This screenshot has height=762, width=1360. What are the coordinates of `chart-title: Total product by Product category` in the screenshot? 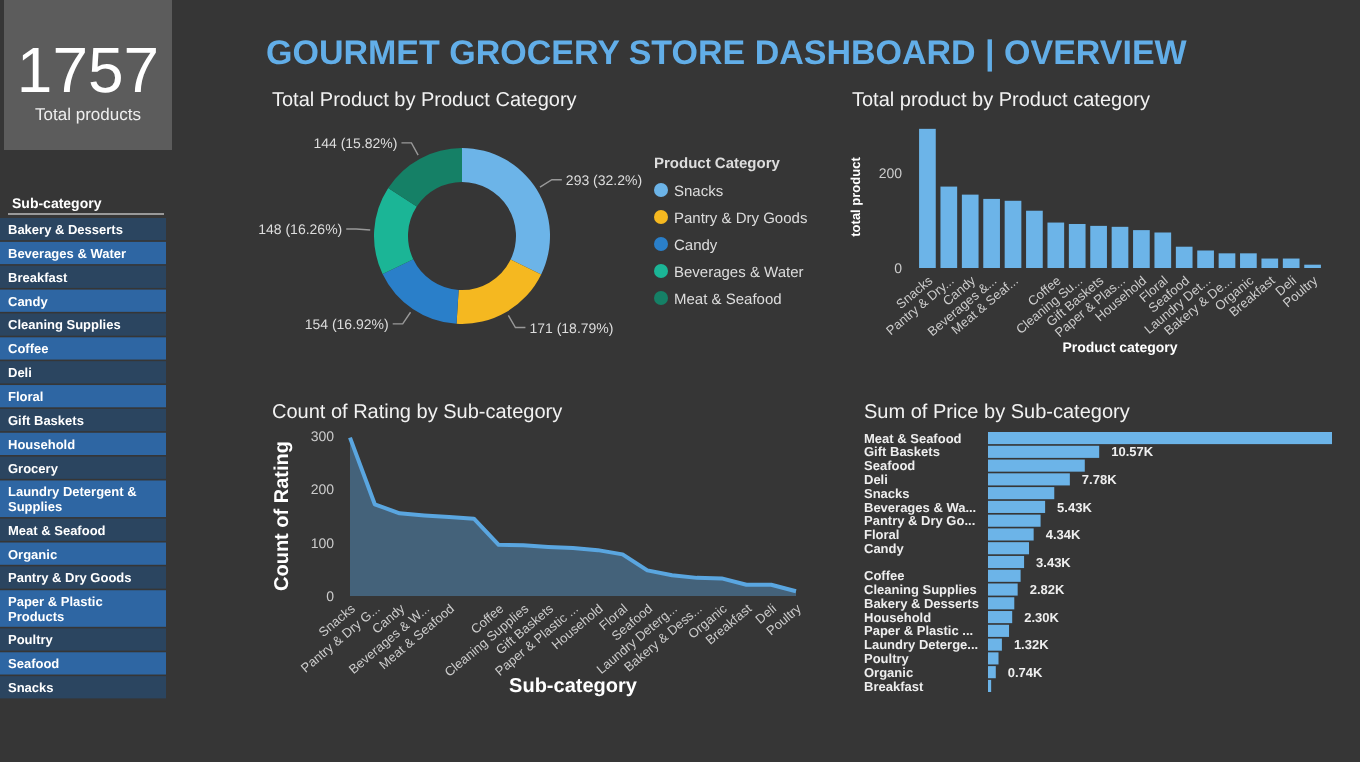 It's located at (1001, 101).